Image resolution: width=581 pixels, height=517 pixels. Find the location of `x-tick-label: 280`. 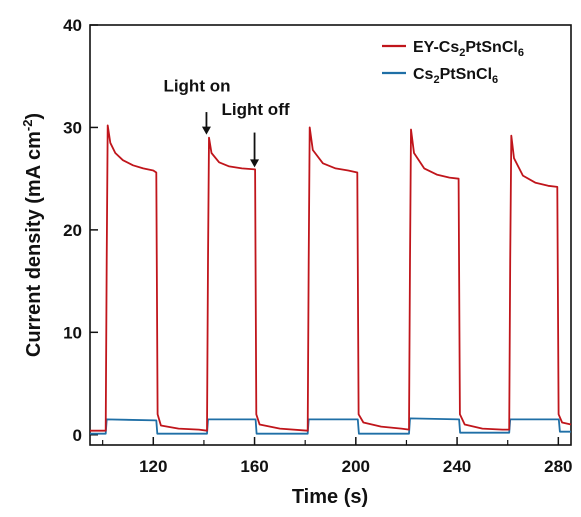

x-tick-label: 280 is located at coordinates (558, 466).